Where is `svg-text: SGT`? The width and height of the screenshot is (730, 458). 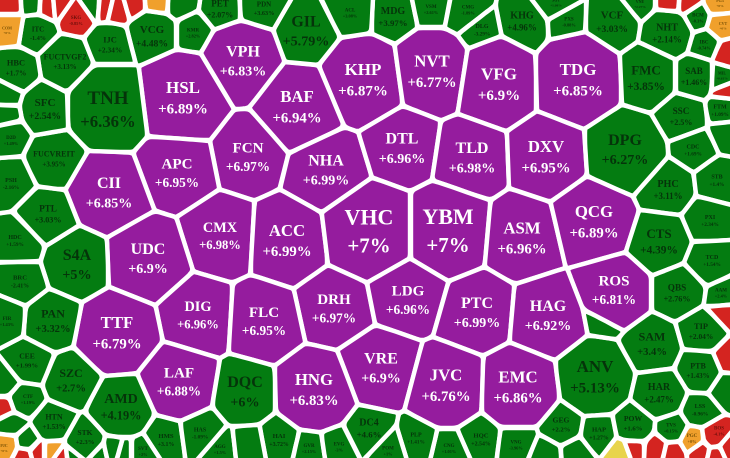
svg-text: SGT is located at coordinates (556, 1).